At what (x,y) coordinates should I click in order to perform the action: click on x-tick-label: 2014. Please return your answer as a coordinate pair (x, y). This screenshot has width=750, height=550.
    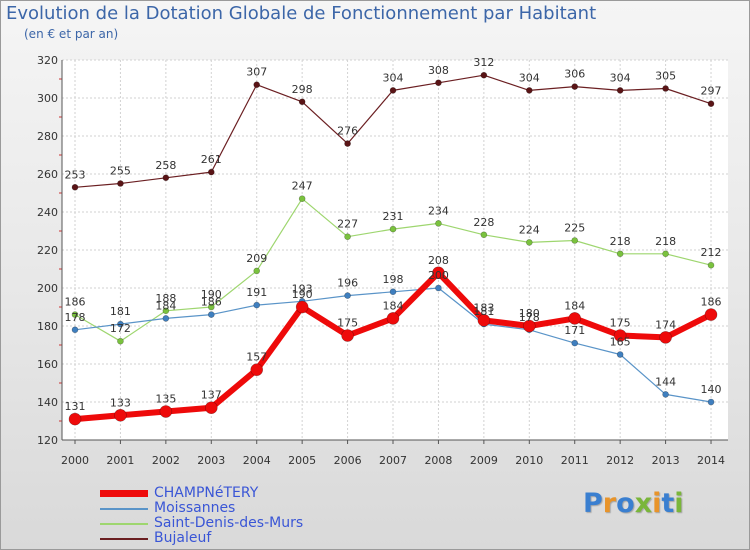
    Looking at the image, I should click on (711, 460).